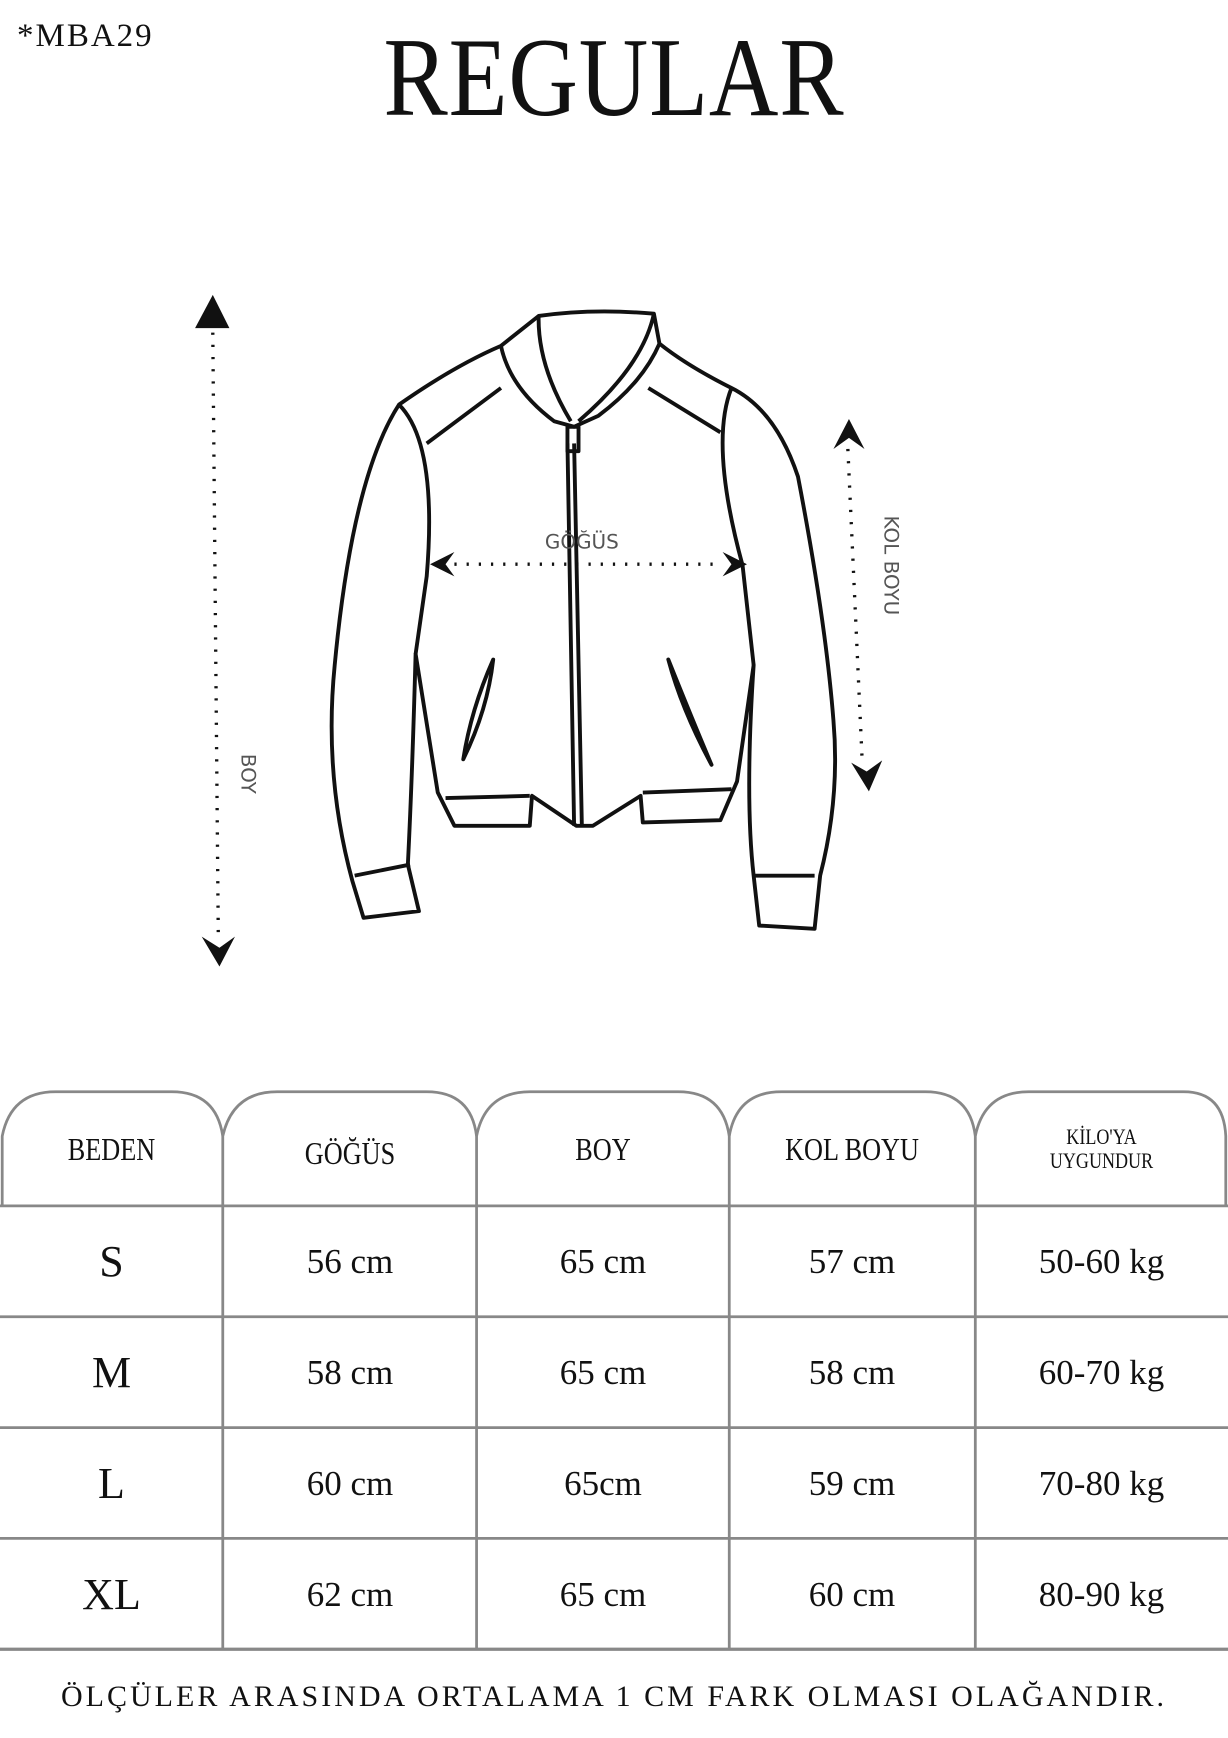 Image resolution: width=1228 pixels, height=1738 pixels. I want to click on header-weight: KİLO'YA UYGUNDUR, so click(1101, 1149).